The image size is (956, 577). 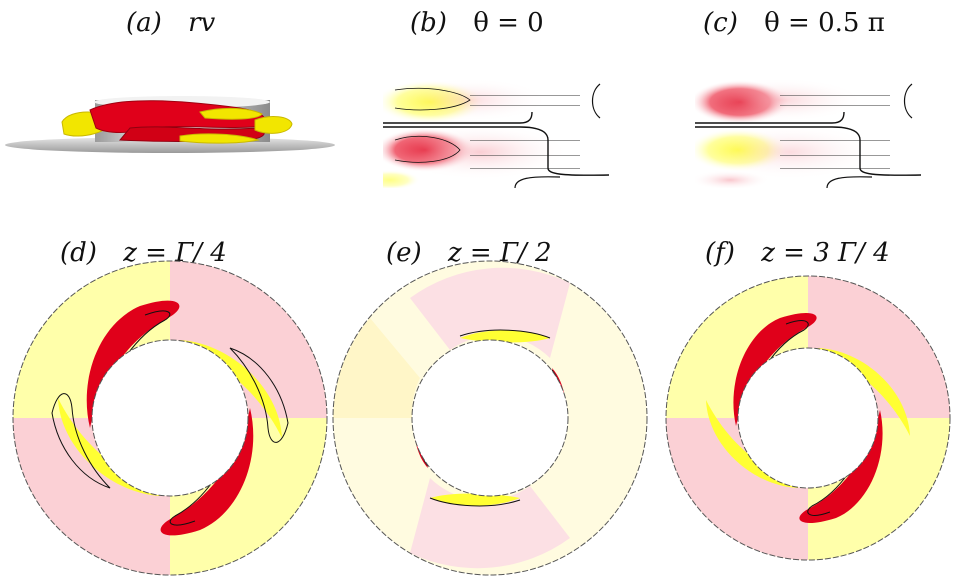 What do you see at coordinates (404, 253) in the screenshot?
I see `panel-letter: (e)` at bounding box center [404, 253].